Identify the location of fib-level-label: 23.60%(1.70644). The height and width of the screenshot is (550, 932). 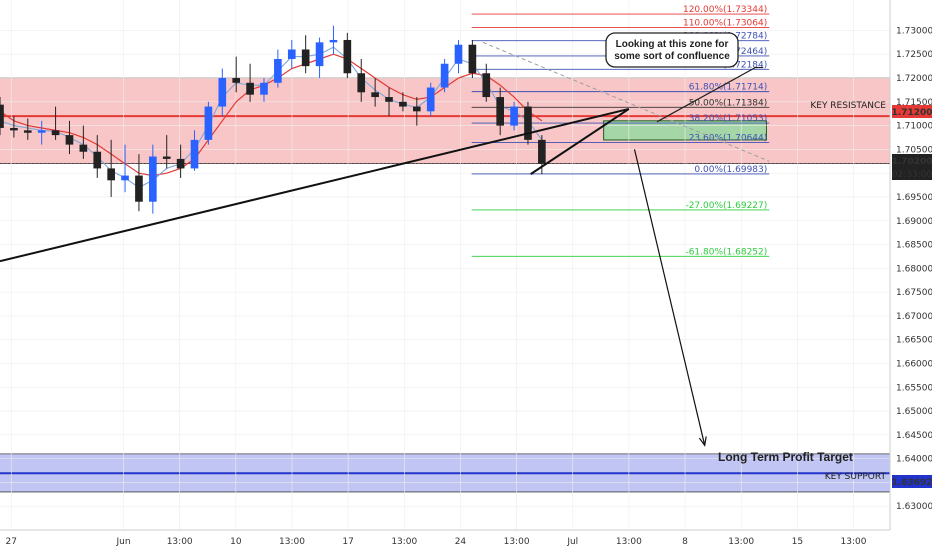
(728, 139).